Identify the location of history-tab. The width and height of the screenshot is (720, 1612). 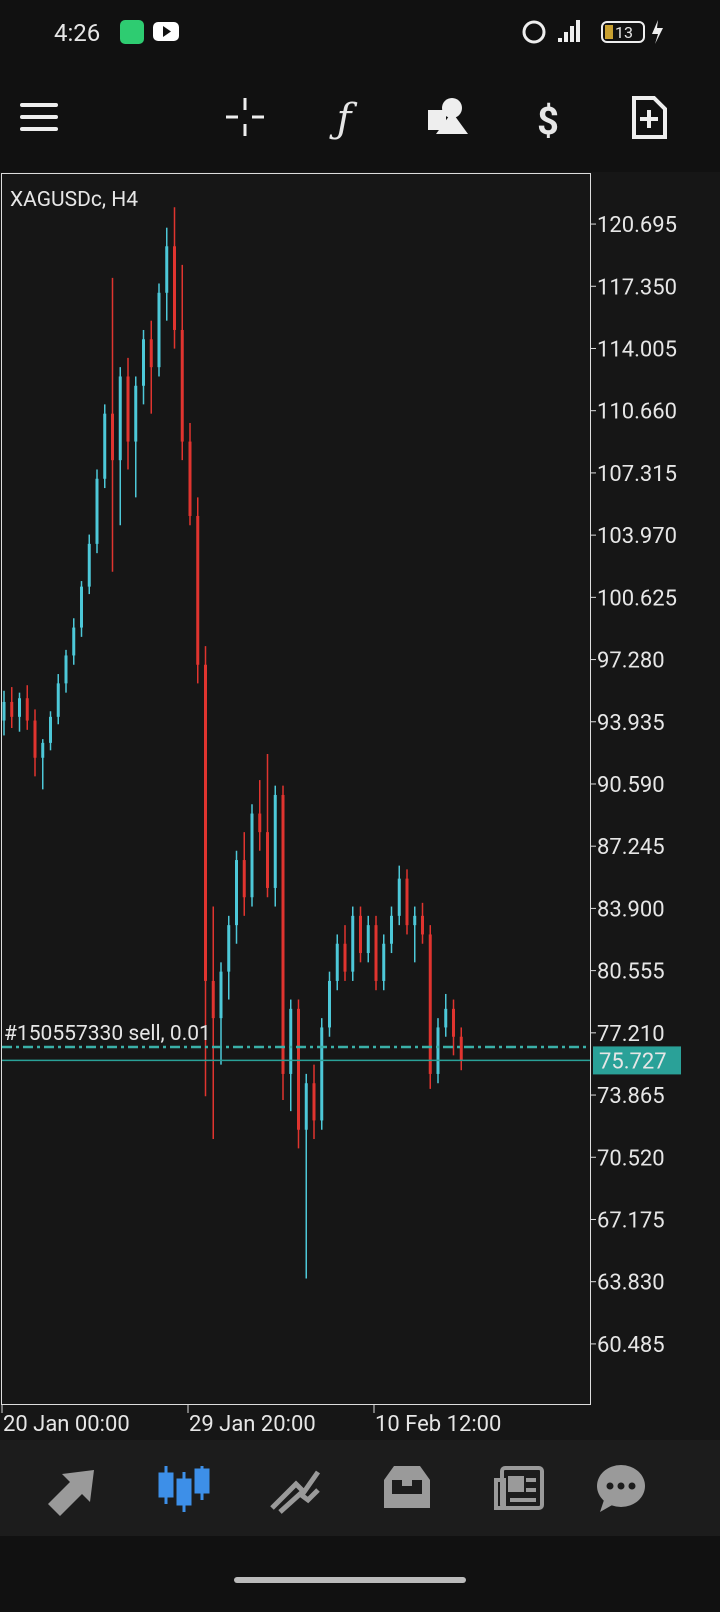
(407, 1487).